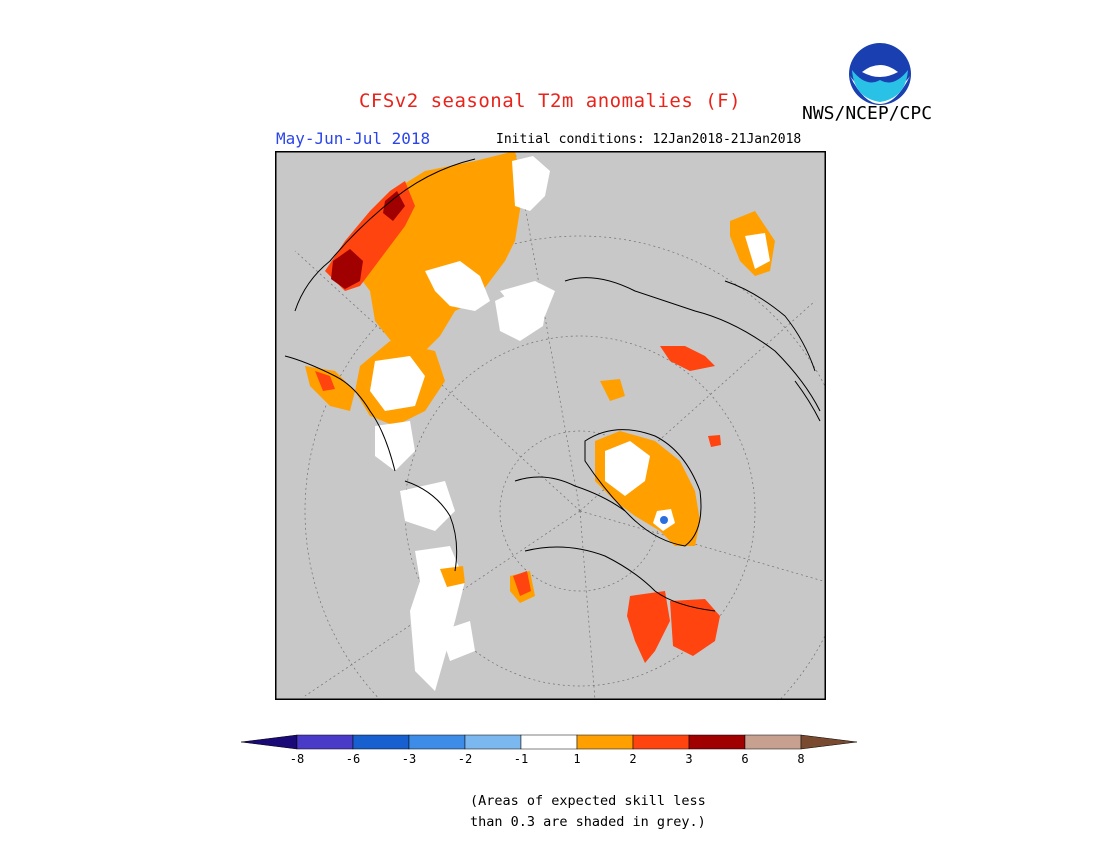  Describe the element at coordinates (695, 627) in the screenshot. I see `patch-labrador-red` at that location.